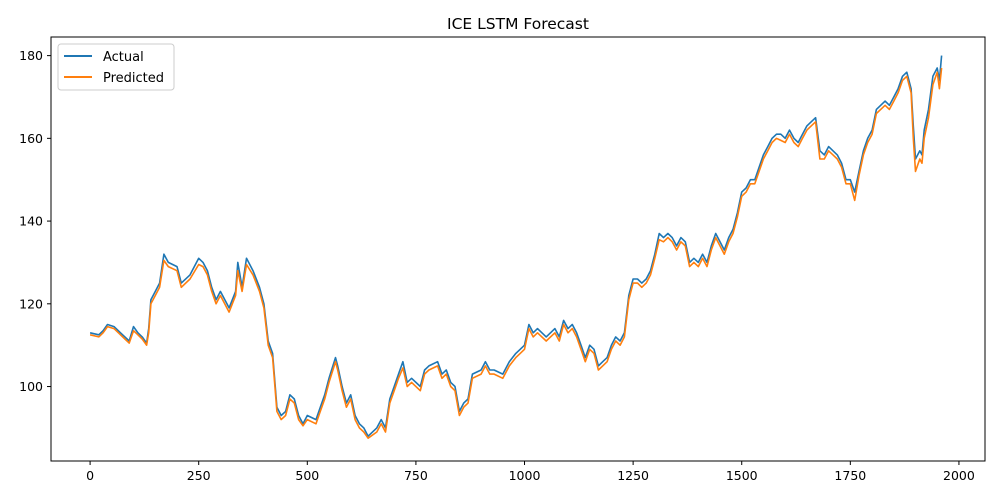 The width and height of the screenshot is (1000, 500). What do you see at coordinates (90, 475) in the screenshot?
I see `x-tick-label: 0` at bounding box center [90, 475].